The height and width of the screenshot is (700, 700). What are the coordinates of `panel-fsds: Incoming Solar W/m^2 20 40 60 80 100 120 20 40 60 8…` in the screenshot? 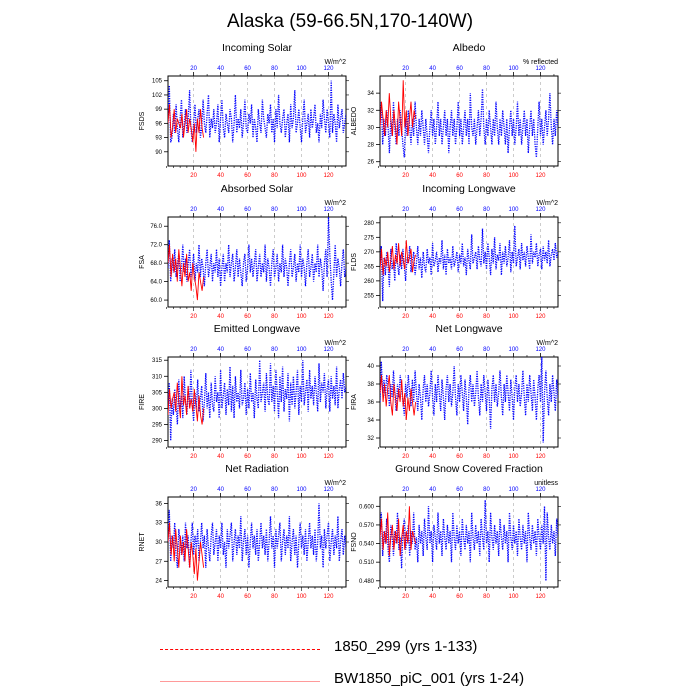 It's located at (244, 110).